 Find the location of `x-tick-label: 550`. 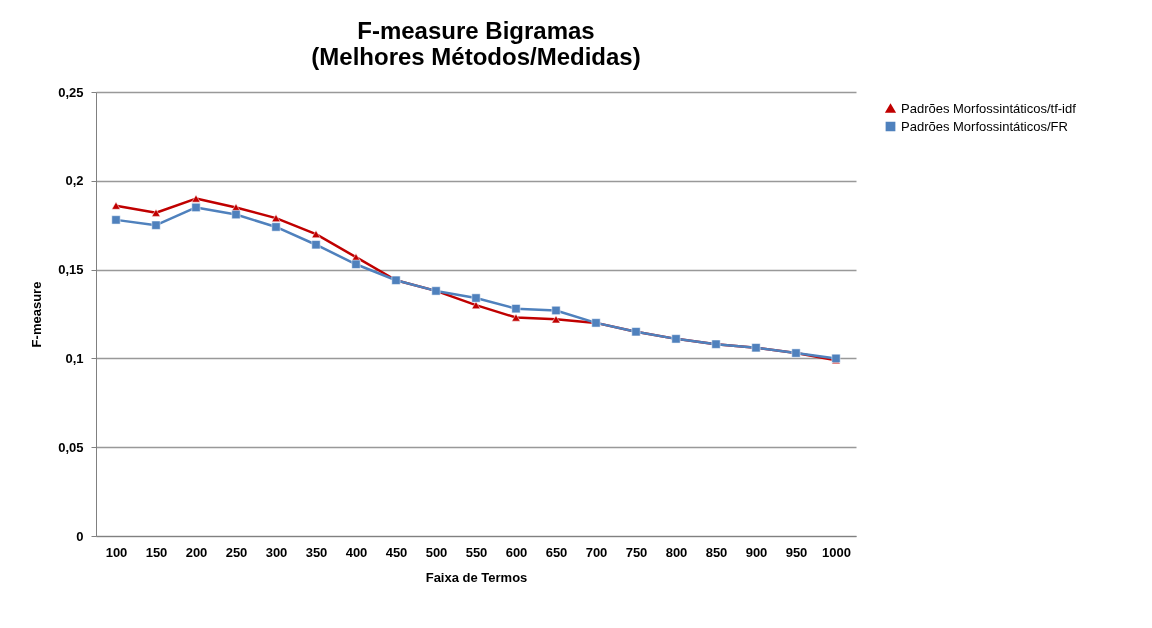

x-tick-label: 550 is located at coordinates (476, 552).